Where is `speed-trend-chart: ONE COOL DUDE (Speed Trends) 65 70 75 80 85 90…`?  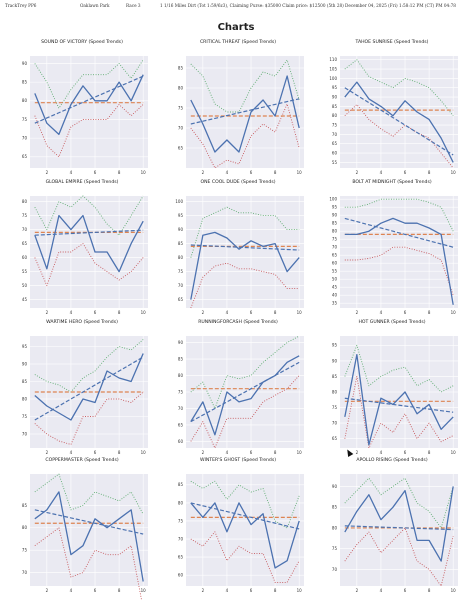 speed-trend-chart: ONE COOL DUDE (Speed Trends) 65 70 75 80 85 90… is located at coordinates (238, 249).